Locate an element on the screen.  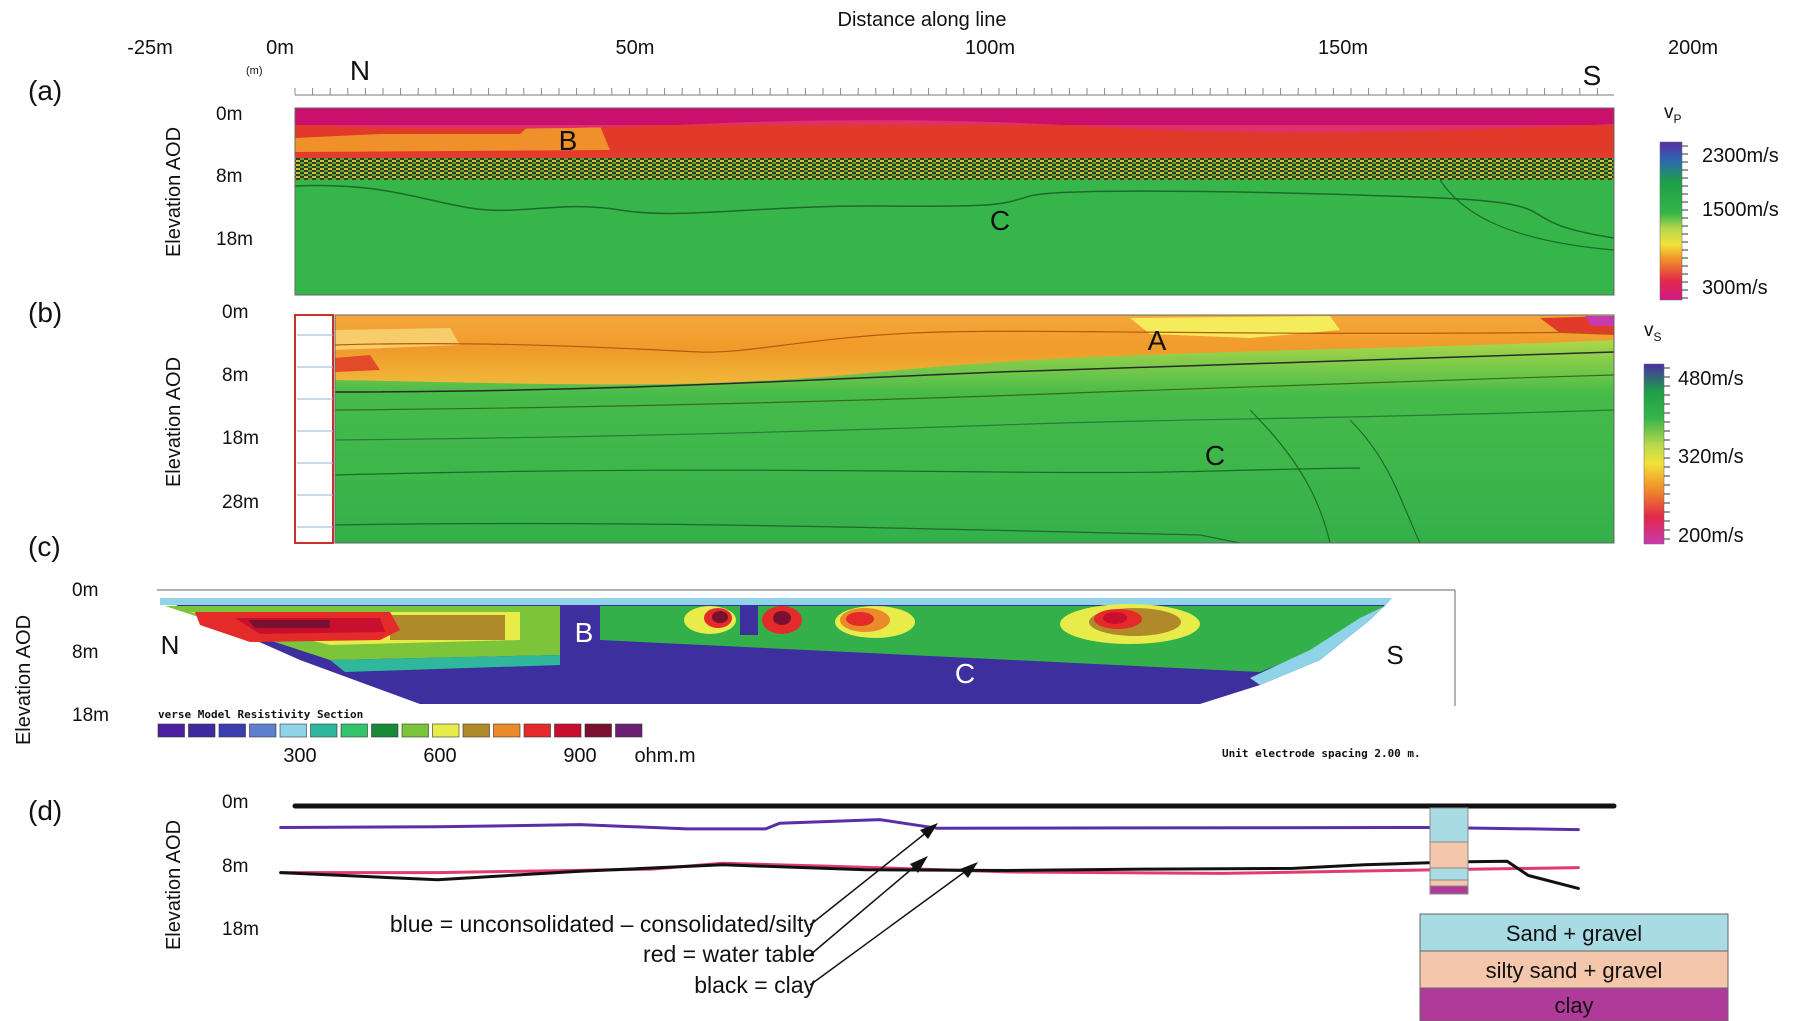
legend-swatch-silty-sand is located at coordinates (1574, 969).